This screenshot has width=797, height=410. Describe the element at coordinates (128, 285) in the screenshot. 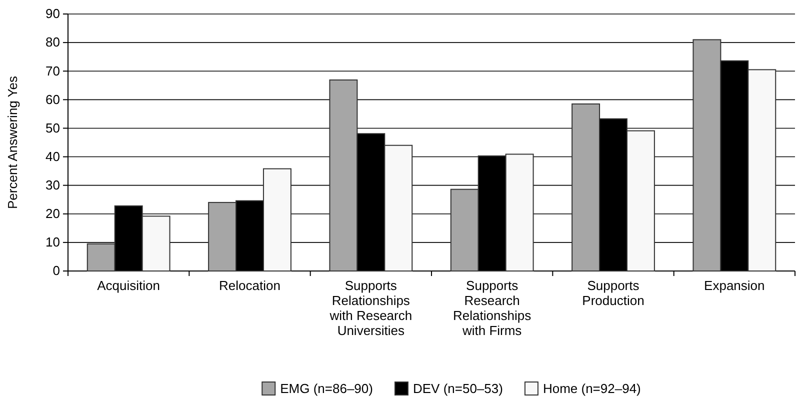

I see `x-tick-label: Acquisition` at that location.